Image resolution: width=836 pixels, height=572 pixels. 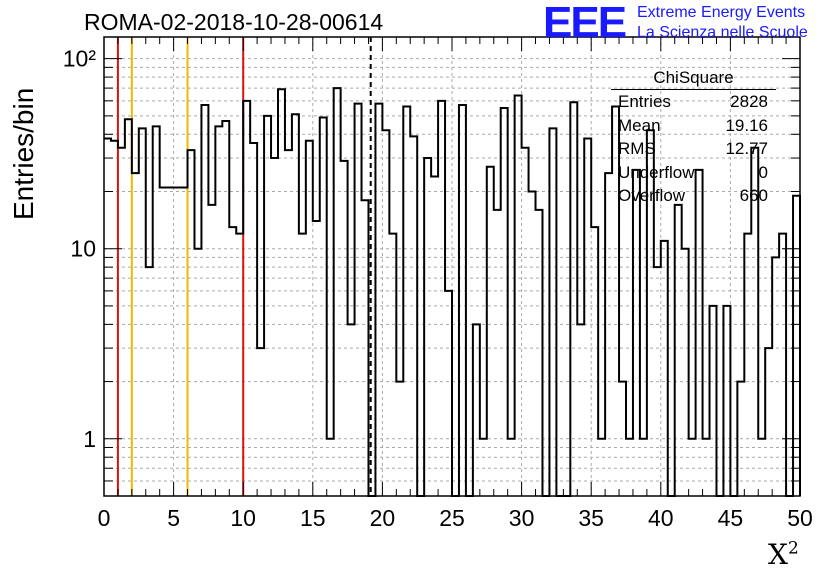 What do you see at coordinates (89, 439) in the screenshot?
I see `y-tick-label: 1` at bounding box center [89, 439].